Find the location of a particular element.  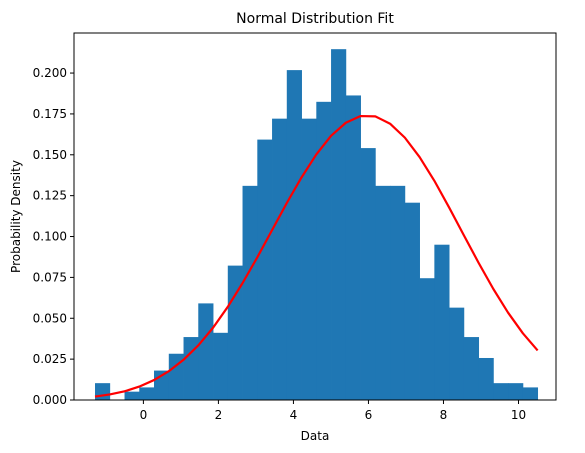

y-tick-label: 0.050 is located at coordinates (50, 318).